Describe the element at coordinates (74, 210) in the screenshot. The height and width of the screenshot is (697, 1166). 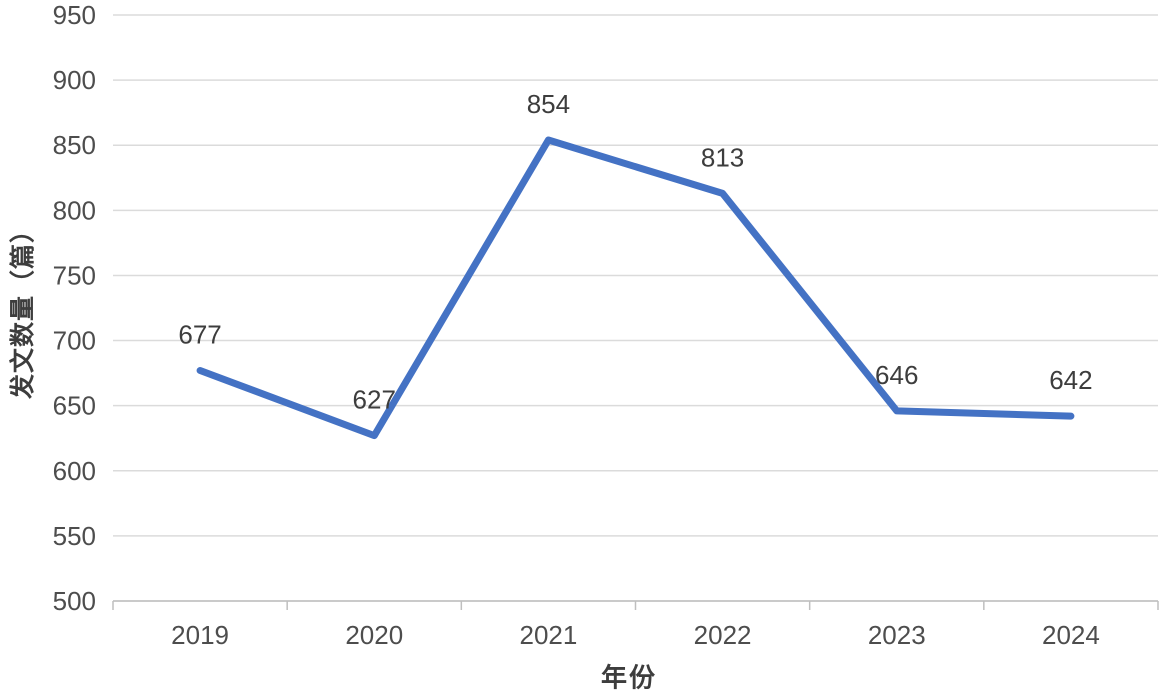
I see `y-tick-label: 800` at that location.